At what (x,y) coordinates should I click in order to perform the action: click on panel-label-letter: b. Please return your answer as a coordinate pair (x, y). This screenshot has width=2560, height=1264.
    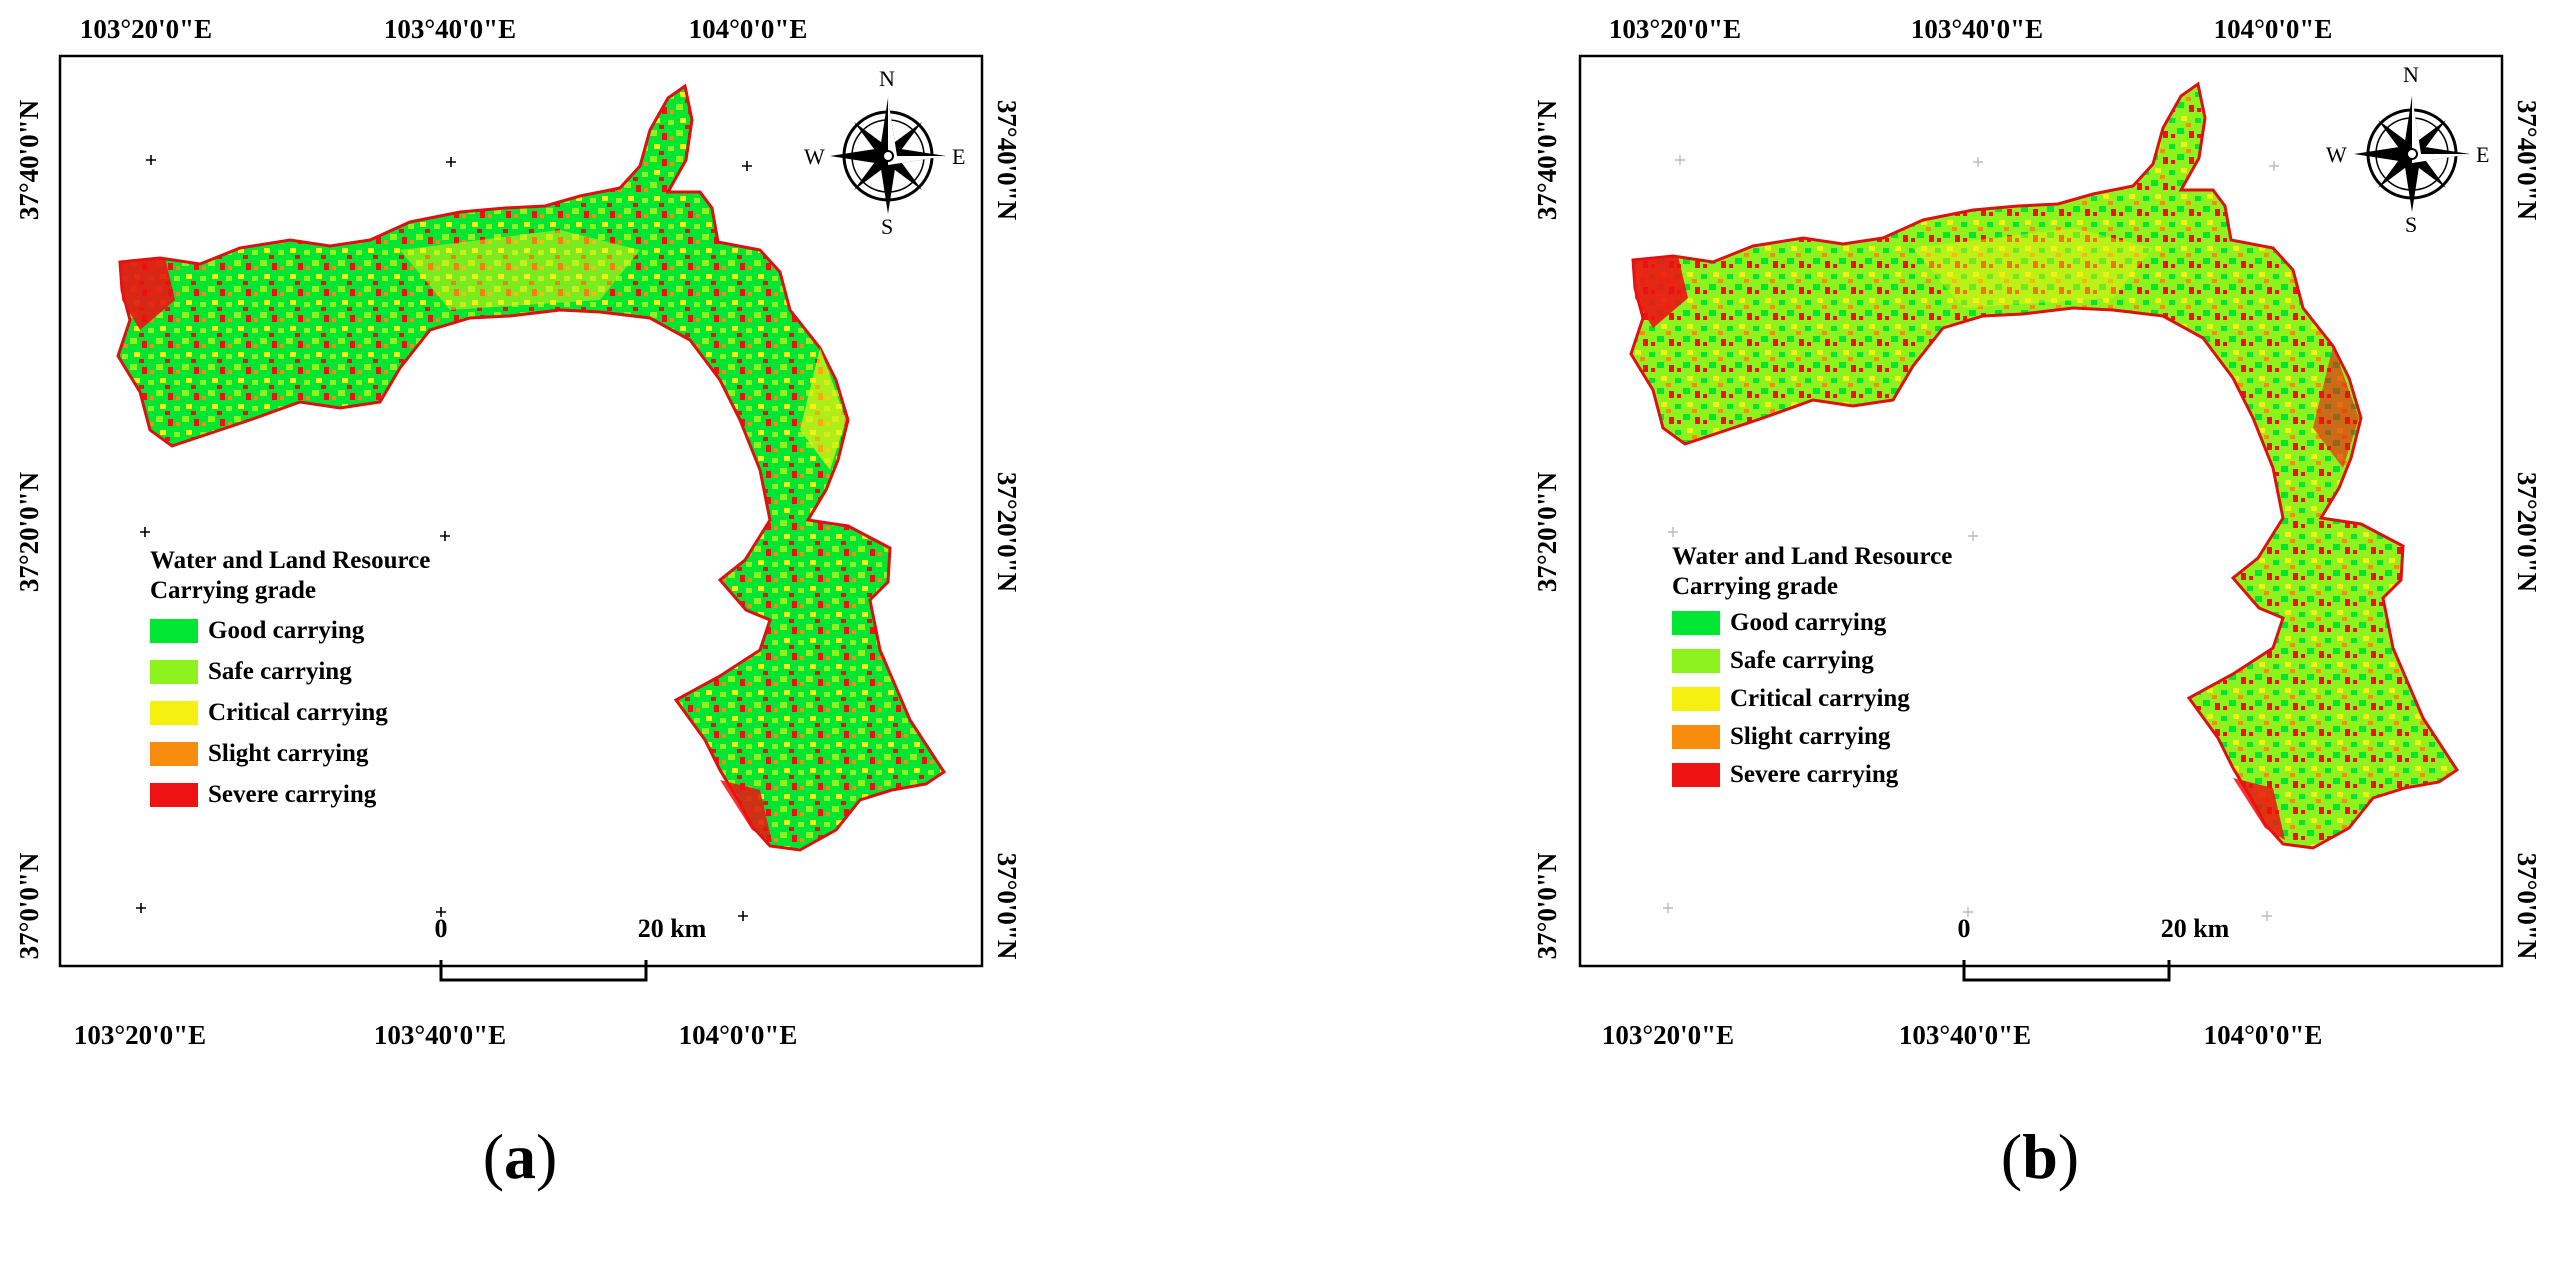
    Looking at the image, I should click on (2040, 1156).